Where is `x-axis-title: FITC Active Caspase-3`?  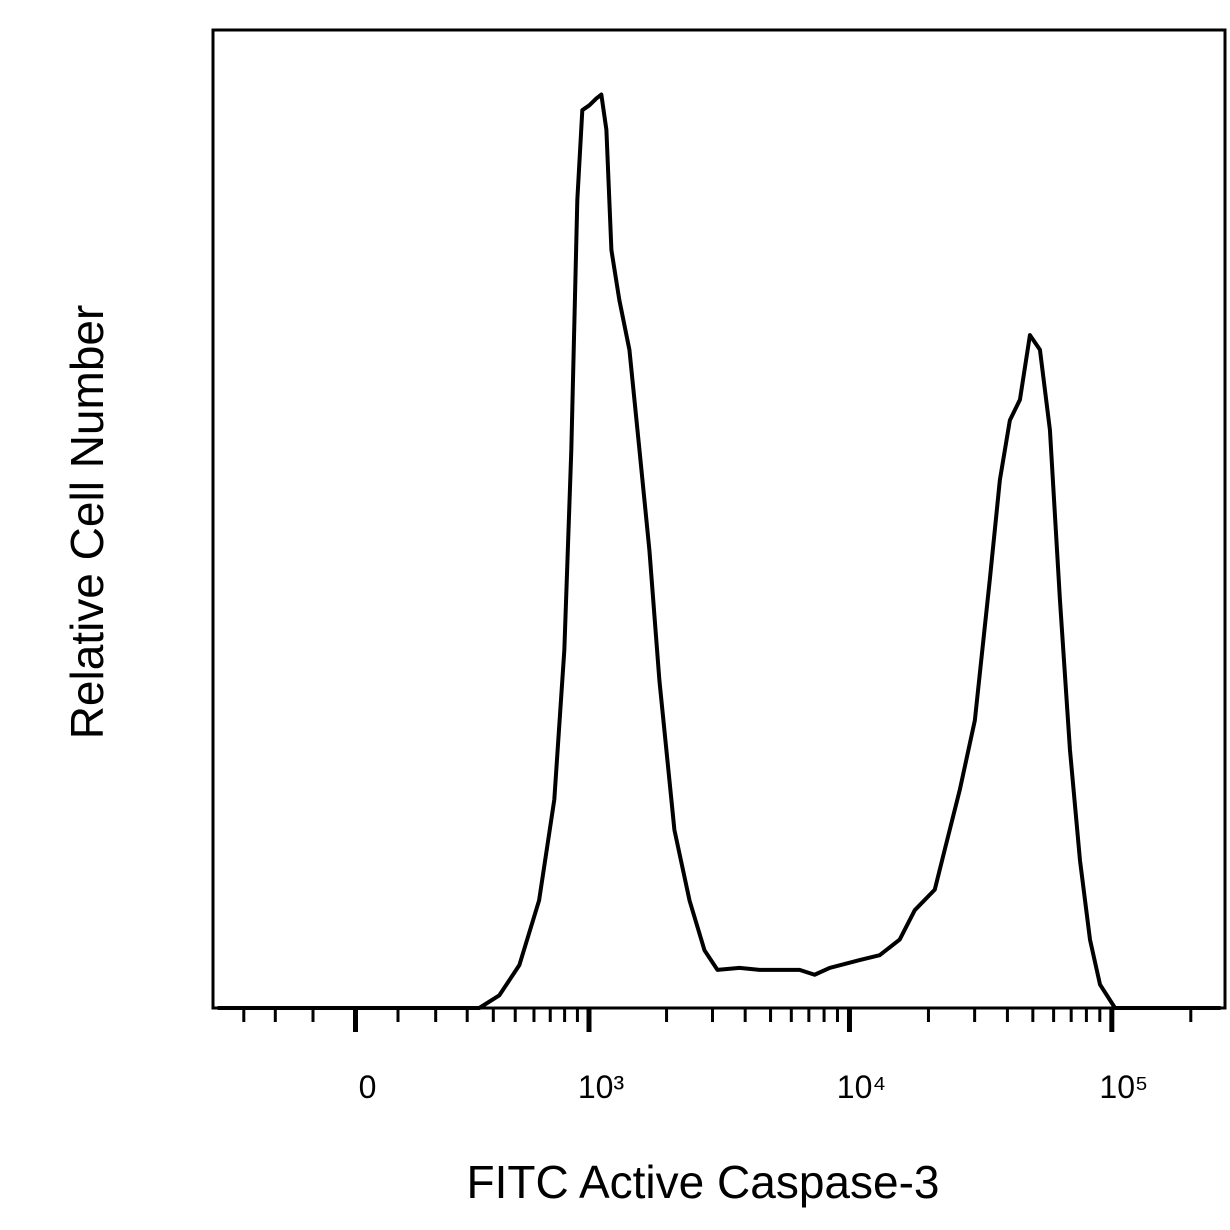 x-axis-title: FITC Active Caspase-3 is located at coordinates (703, 1182).